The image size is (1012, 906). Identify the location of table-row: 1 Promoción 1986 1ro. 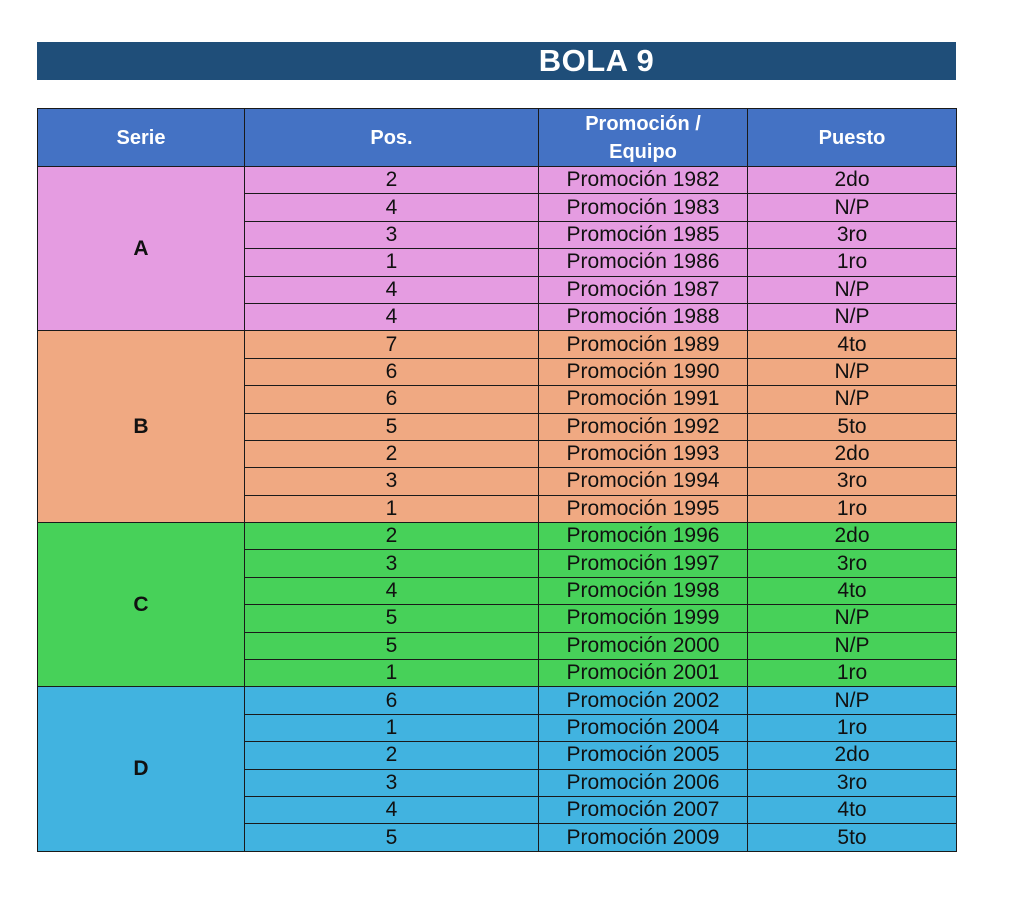
(497, 262).